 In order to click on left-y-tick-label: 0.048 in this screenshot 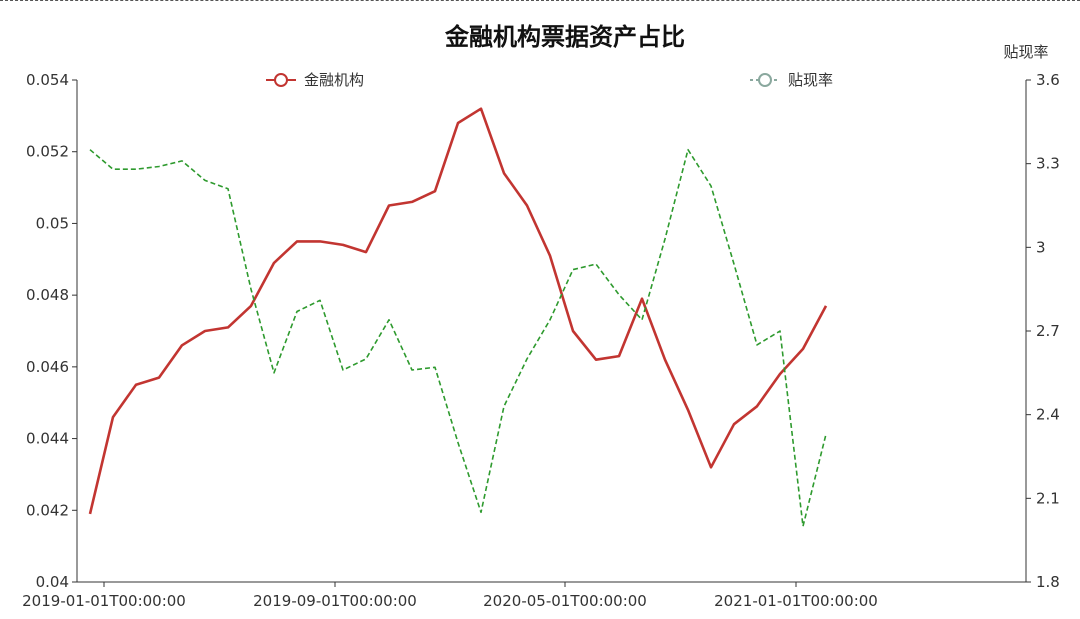, I will do `click(47, 295)`.